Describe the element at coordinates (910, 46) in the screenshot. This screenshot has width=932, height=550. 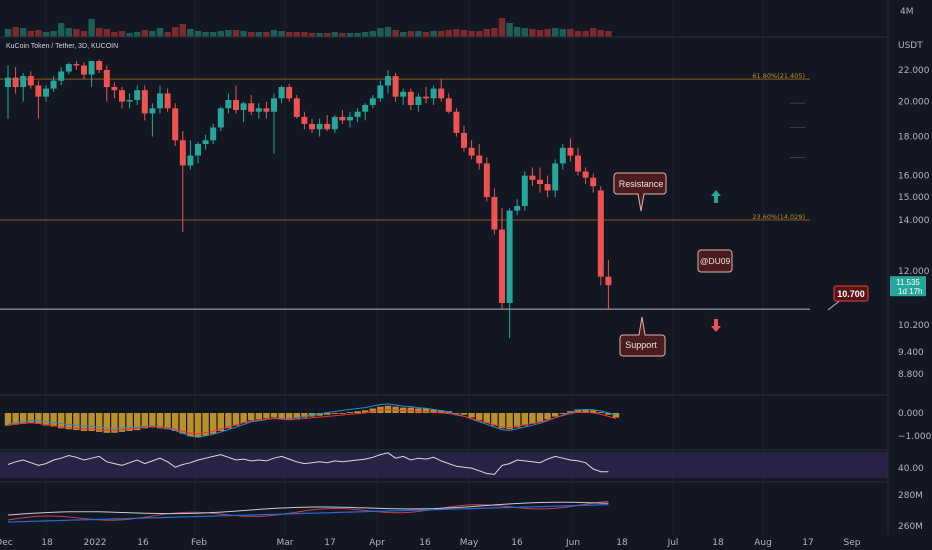
I see `unit-label: USDT` at that location.